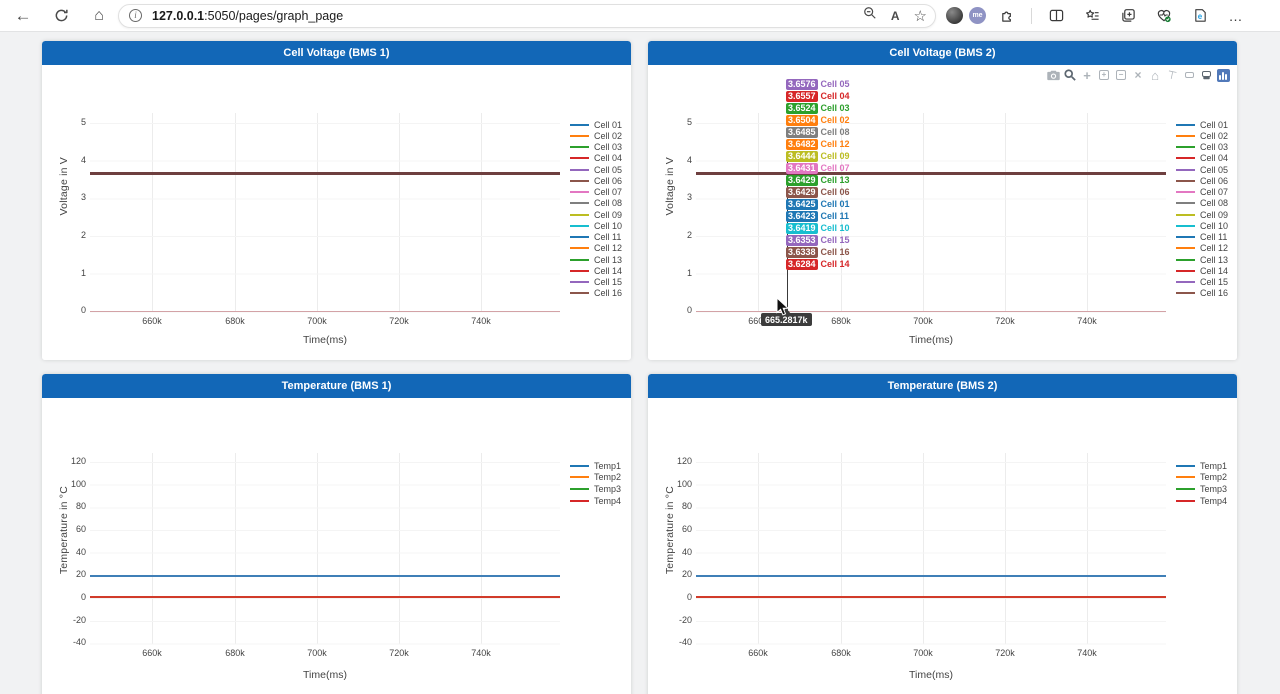 The width and height of the screenshot is (1280, 694). Describe the element at coordinates (1214, 270) in the screenshot. I see `legend-label: Cell 14` at that location.